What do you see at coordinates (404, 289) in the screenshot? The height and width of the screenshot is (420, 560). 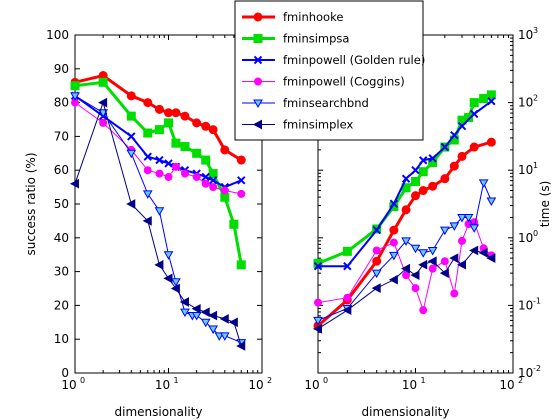 I see `series-fminsimplex` at bounding box center [404, 289].